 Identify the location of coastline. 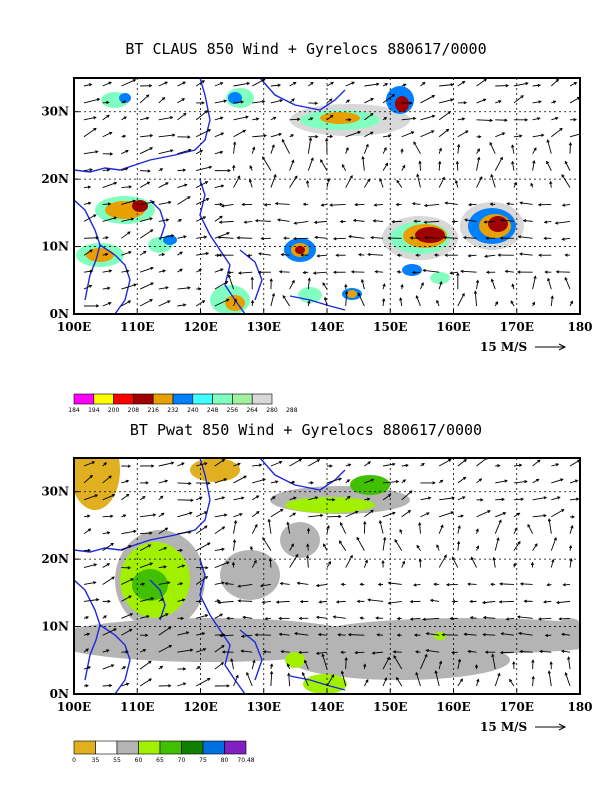
(157, 220).